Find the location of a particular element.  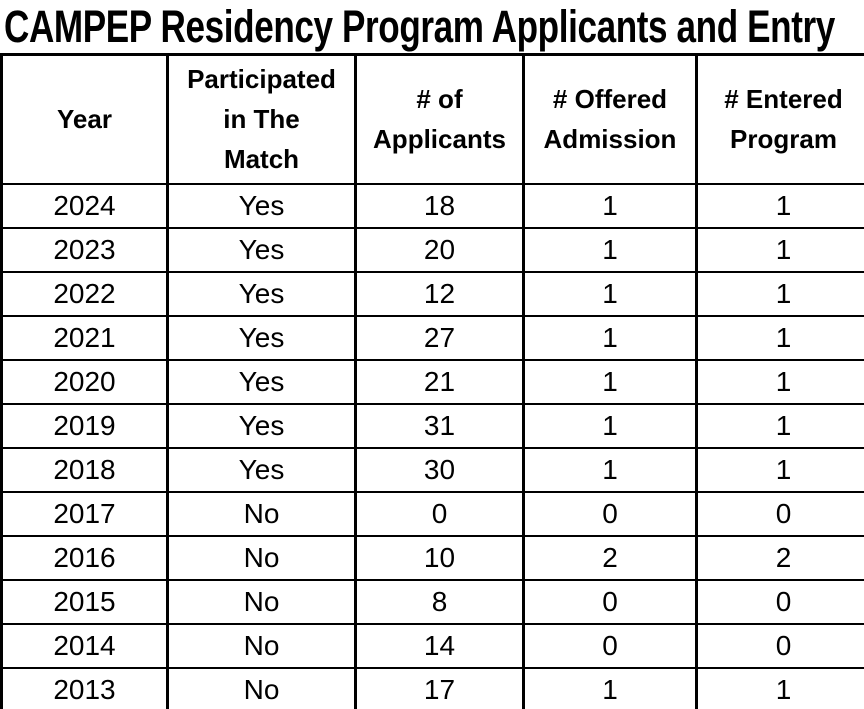

cell-year: 2023 is located at coordinates (84, 249).